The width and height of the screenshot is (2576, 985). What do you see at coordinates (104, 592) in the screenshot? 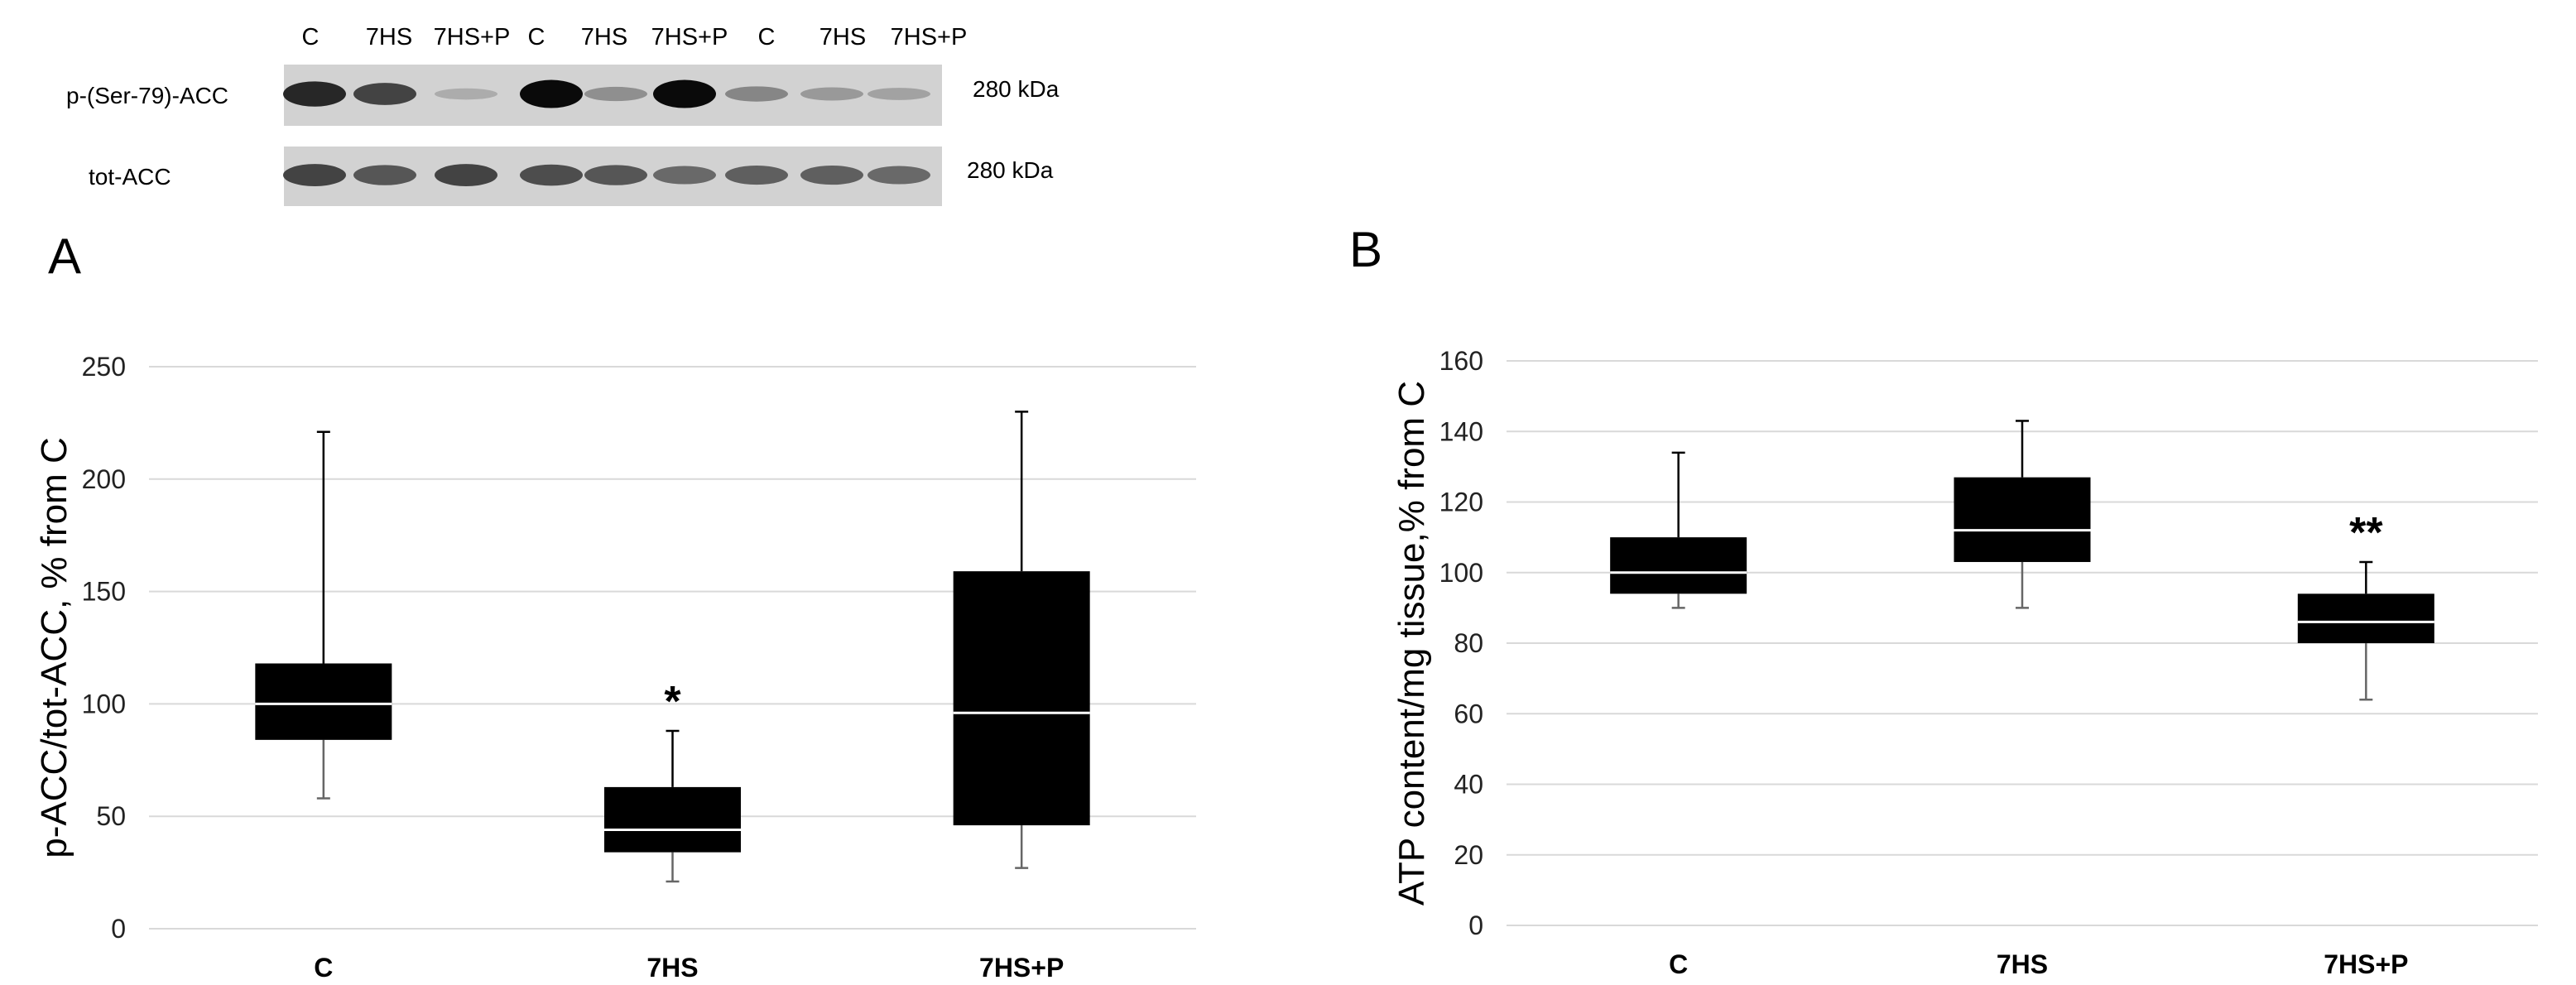
I see `y-tick-label: 150` at bounding box center [104, 592].